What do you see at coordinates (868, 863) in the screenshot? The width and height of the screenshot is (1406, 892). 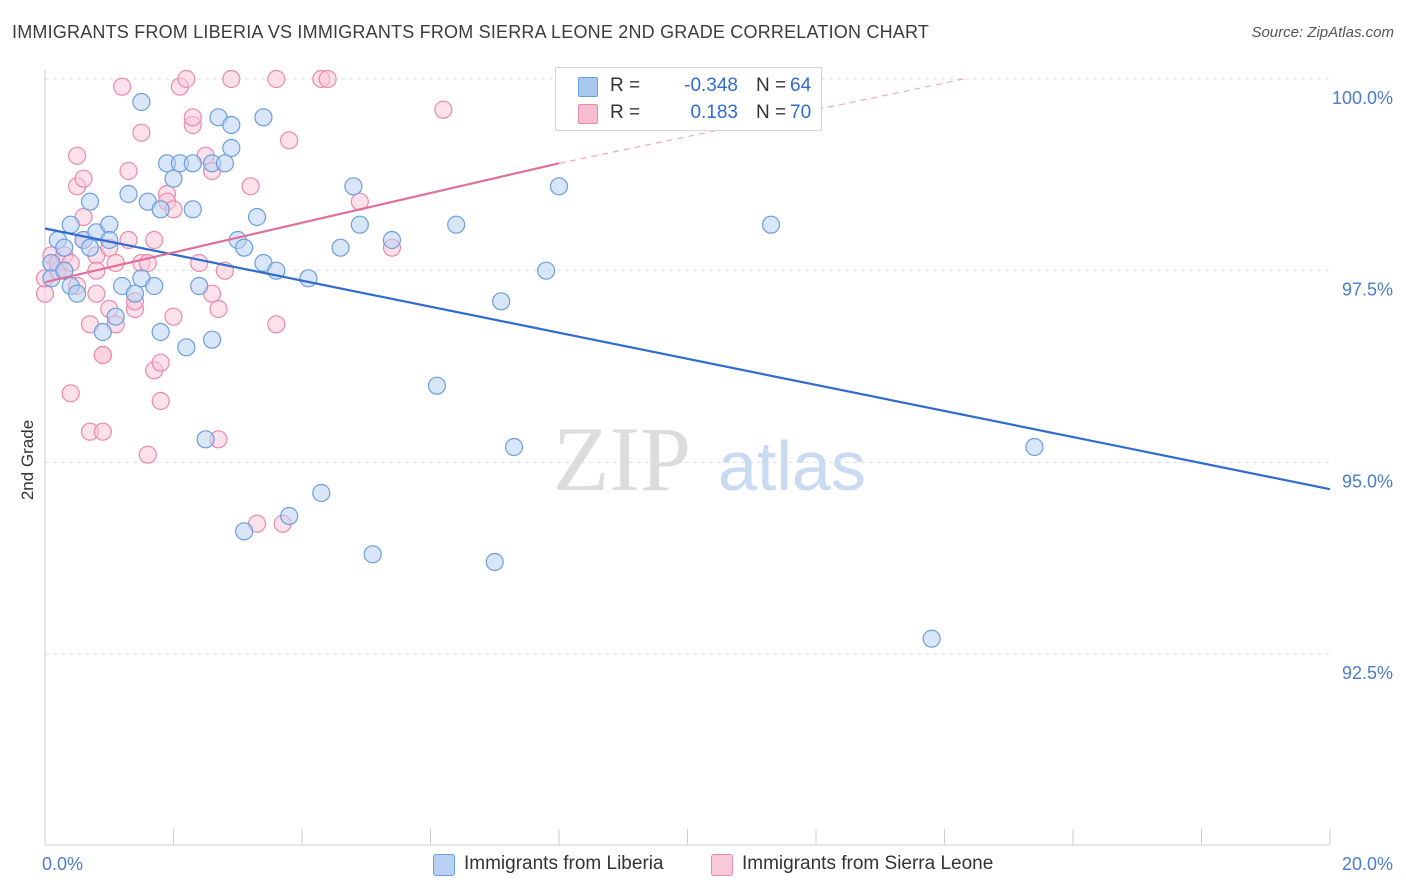 I see `legend-label-sierra-leone: Immigrants from Sierra Leone` at bounding box center [868, 863].